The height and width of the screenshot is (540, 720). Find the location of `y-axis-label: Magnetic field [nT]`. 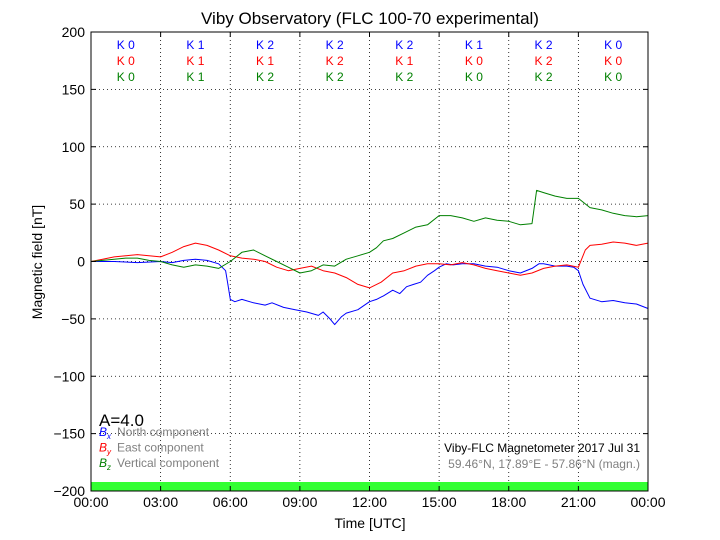

y-axis-label: Magnetic field [nT] is located at coordinates (37, 262).